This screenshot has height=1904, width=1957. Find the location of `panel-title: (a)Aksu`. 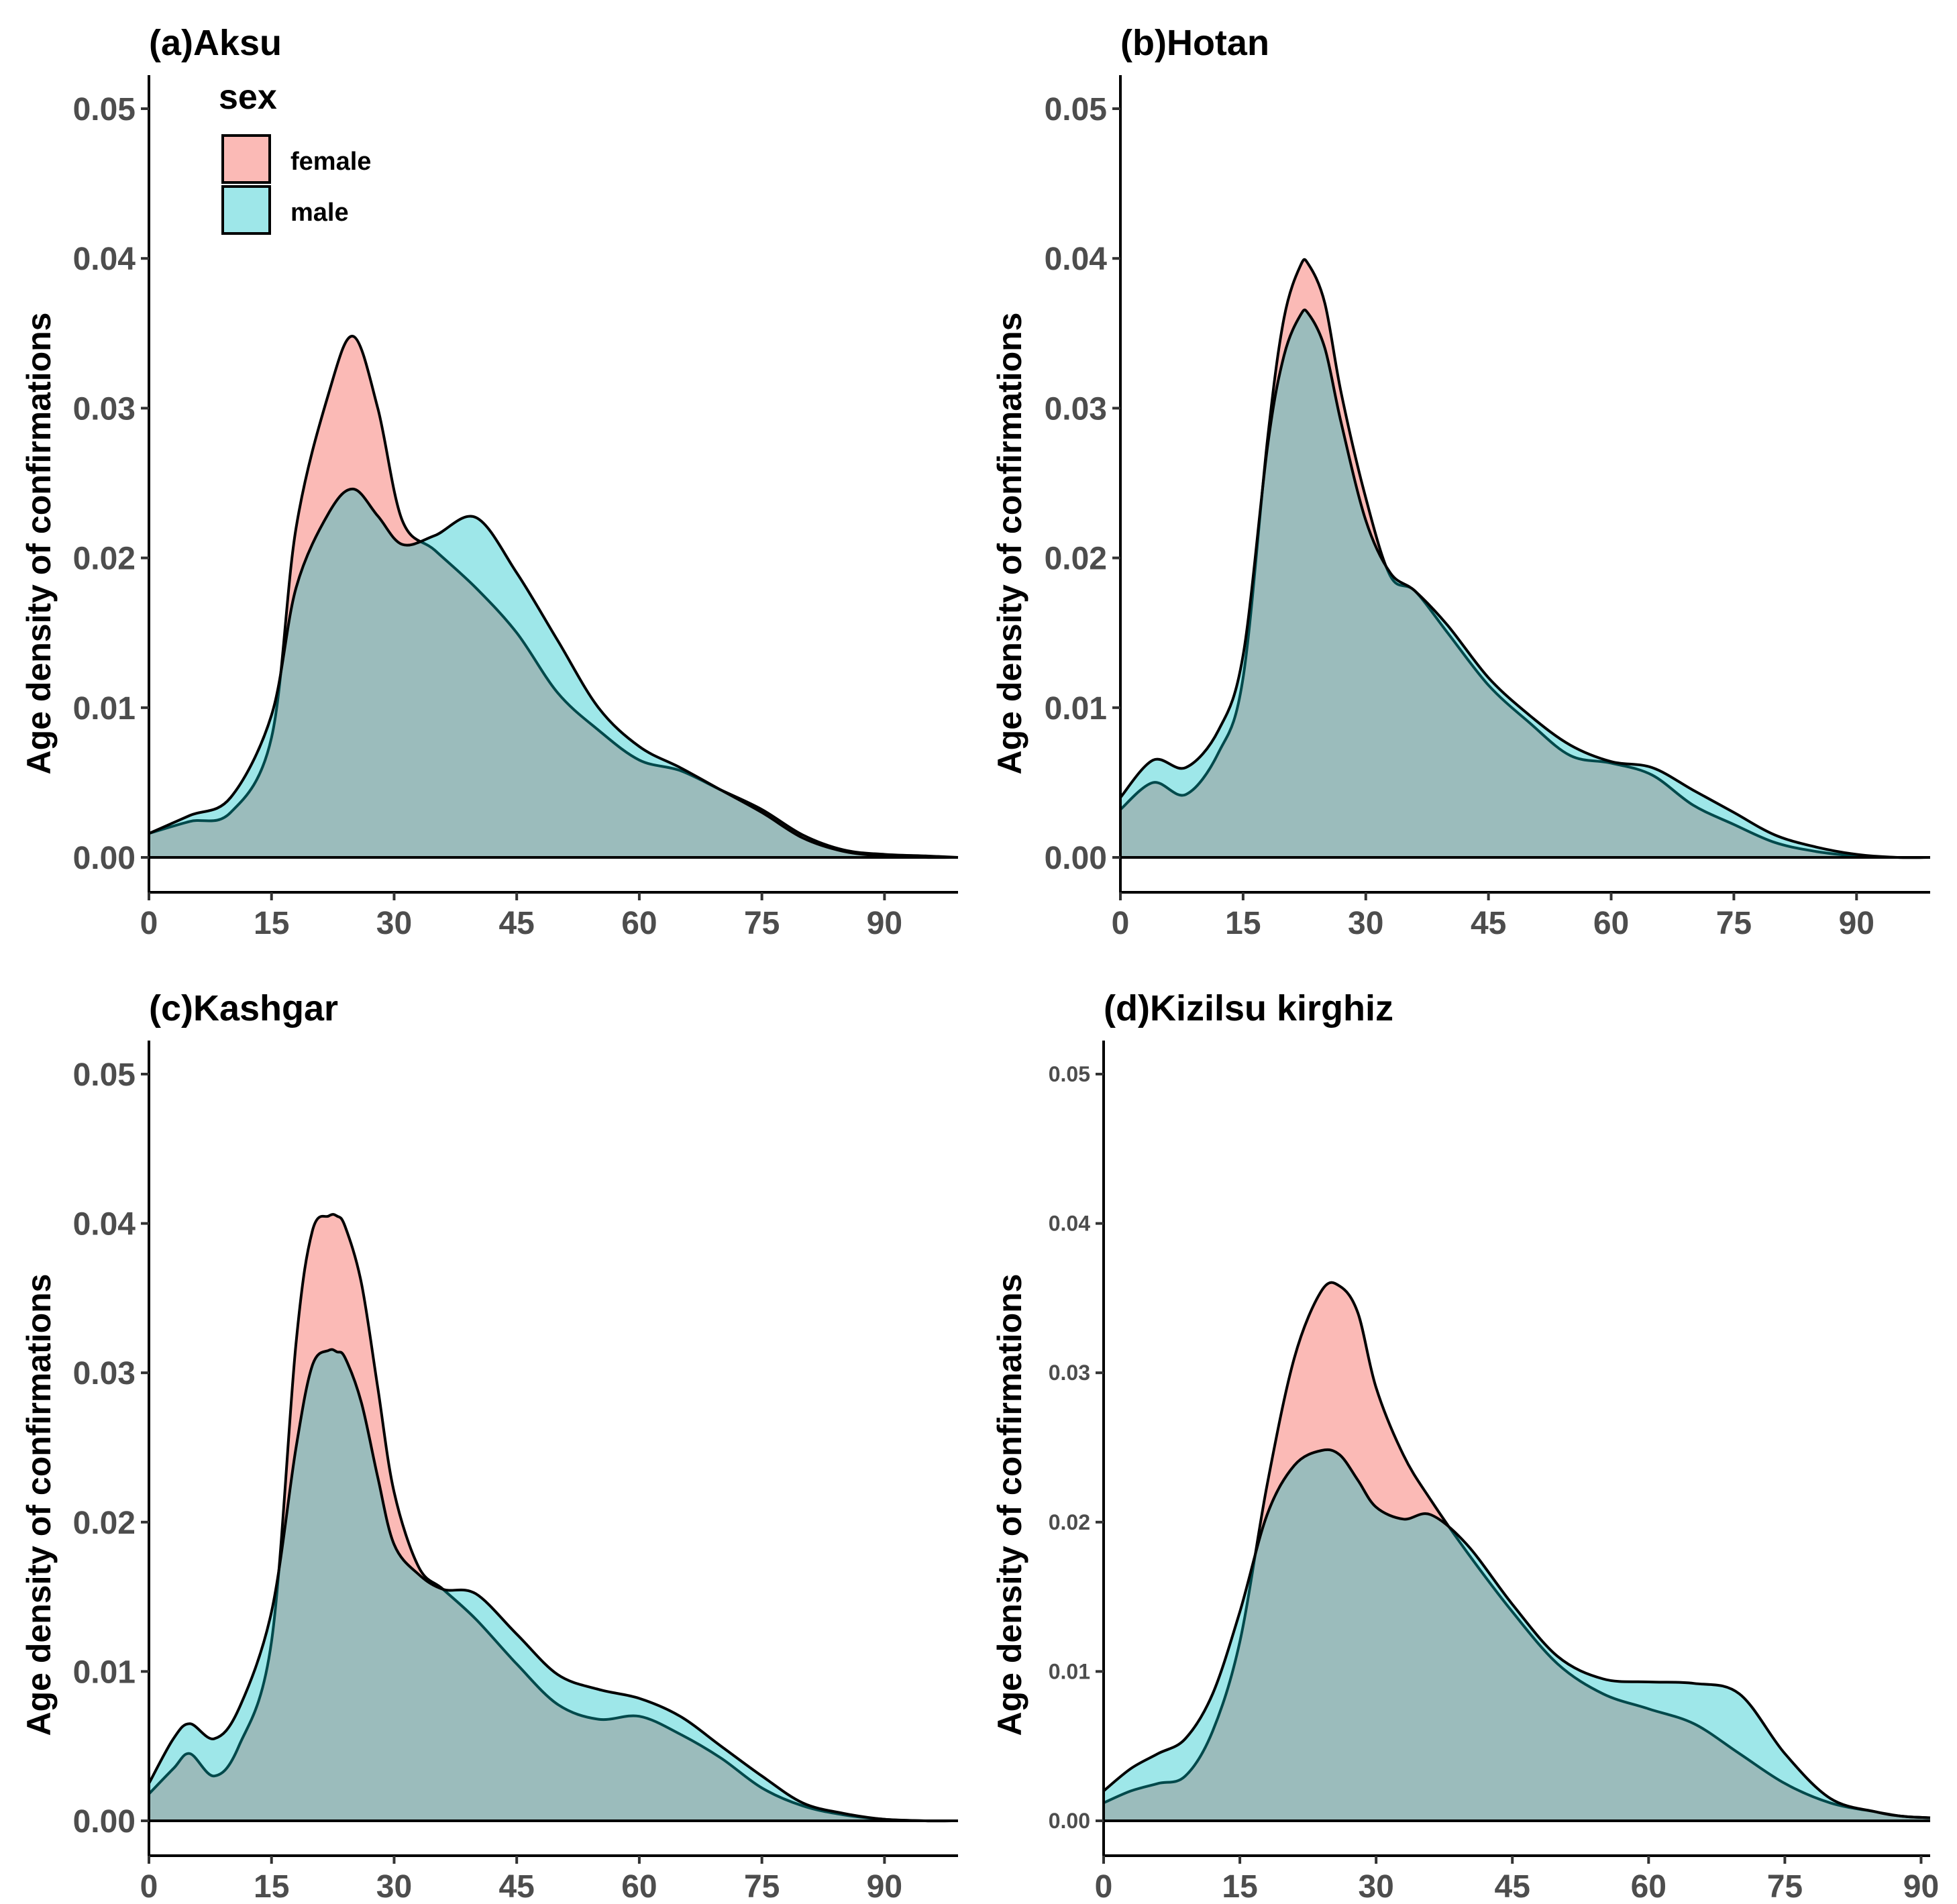

panel-title: (a)Aksu is located at coordinates (215, 43).